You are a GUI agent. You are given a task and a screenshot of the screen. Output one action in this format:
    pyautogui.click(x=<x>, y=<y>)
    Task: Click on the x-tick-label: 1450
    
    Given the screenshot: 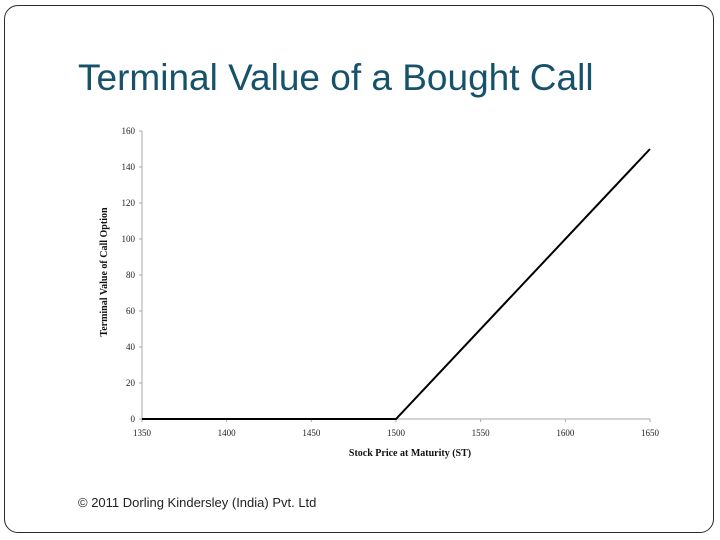 What is the action you would take?
    pyautogui.click(x=311, y=433)
    